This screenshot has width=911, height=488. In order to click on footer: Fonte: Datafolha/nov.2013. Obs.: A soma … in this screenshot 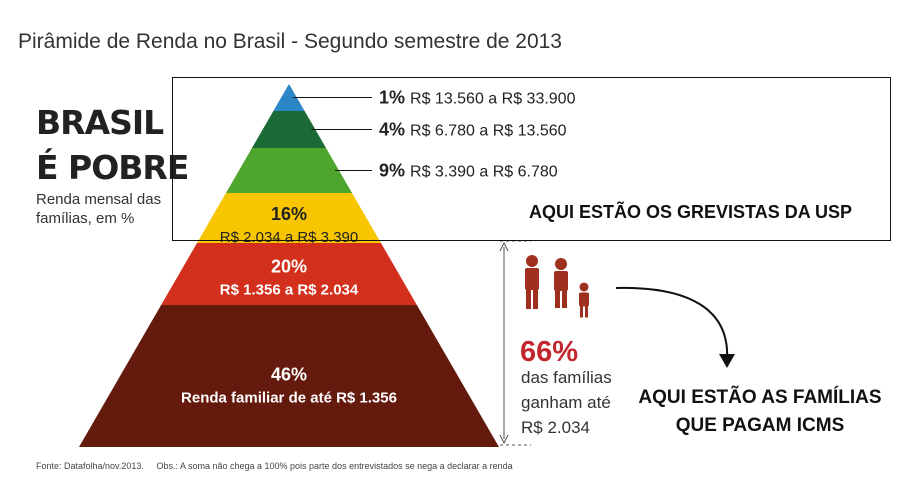, I will do `click(279, 466)`.